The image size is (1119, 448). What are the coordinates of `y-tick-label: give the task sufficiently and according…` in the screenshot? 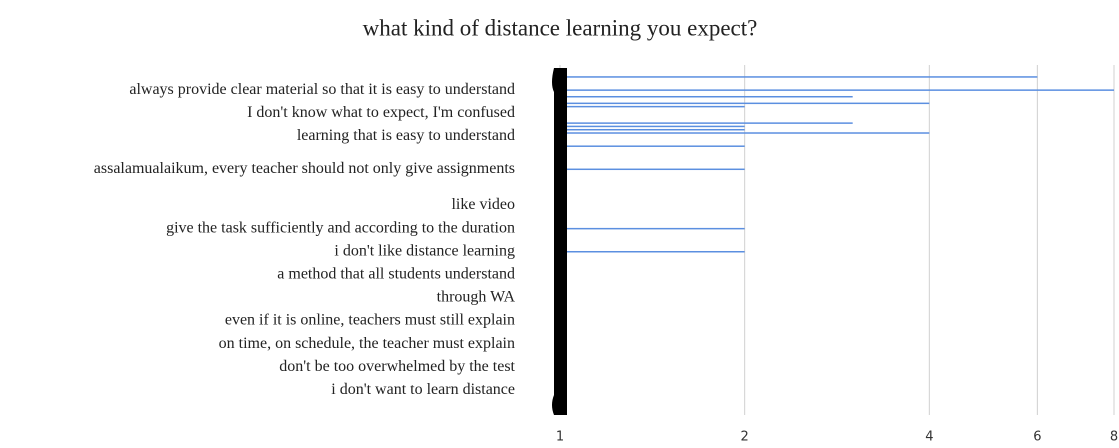 It's located at (340, 227).